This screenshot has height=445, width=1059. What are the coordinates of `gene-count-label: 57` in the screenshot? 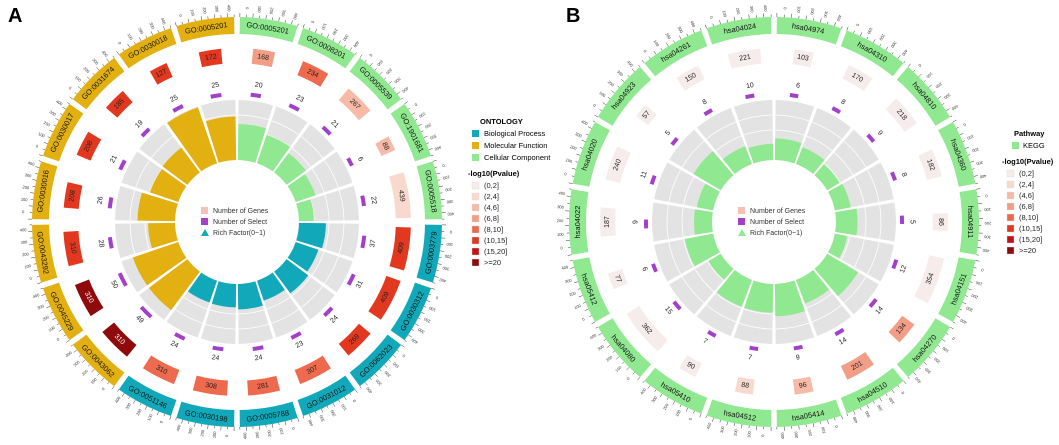 It's located at (646, 115).